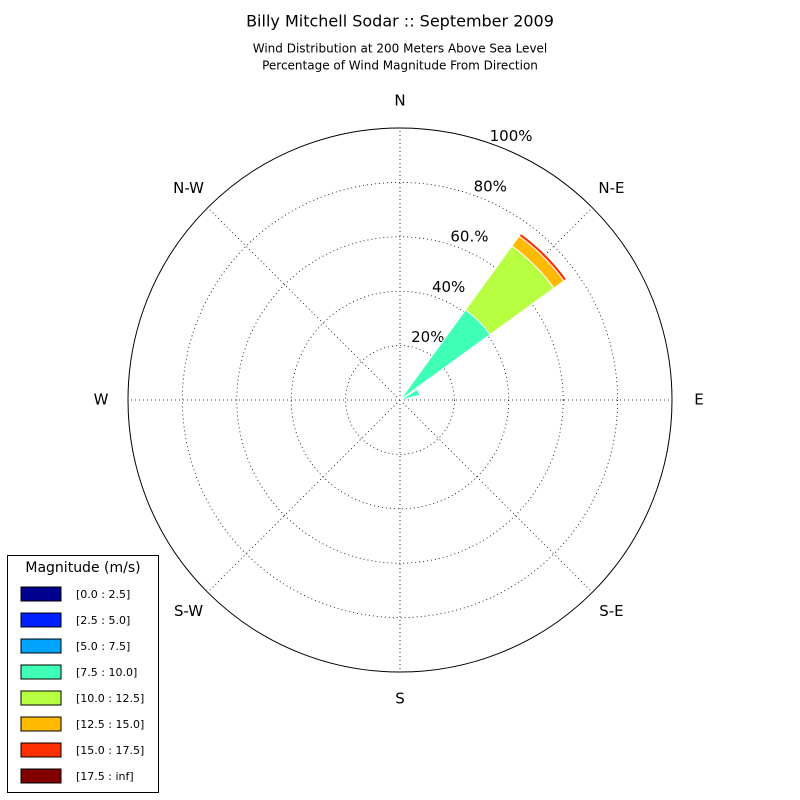  Describe the element at coordinates (611, 188) in the screenshot. I see `direction-label: N-E` at that location.